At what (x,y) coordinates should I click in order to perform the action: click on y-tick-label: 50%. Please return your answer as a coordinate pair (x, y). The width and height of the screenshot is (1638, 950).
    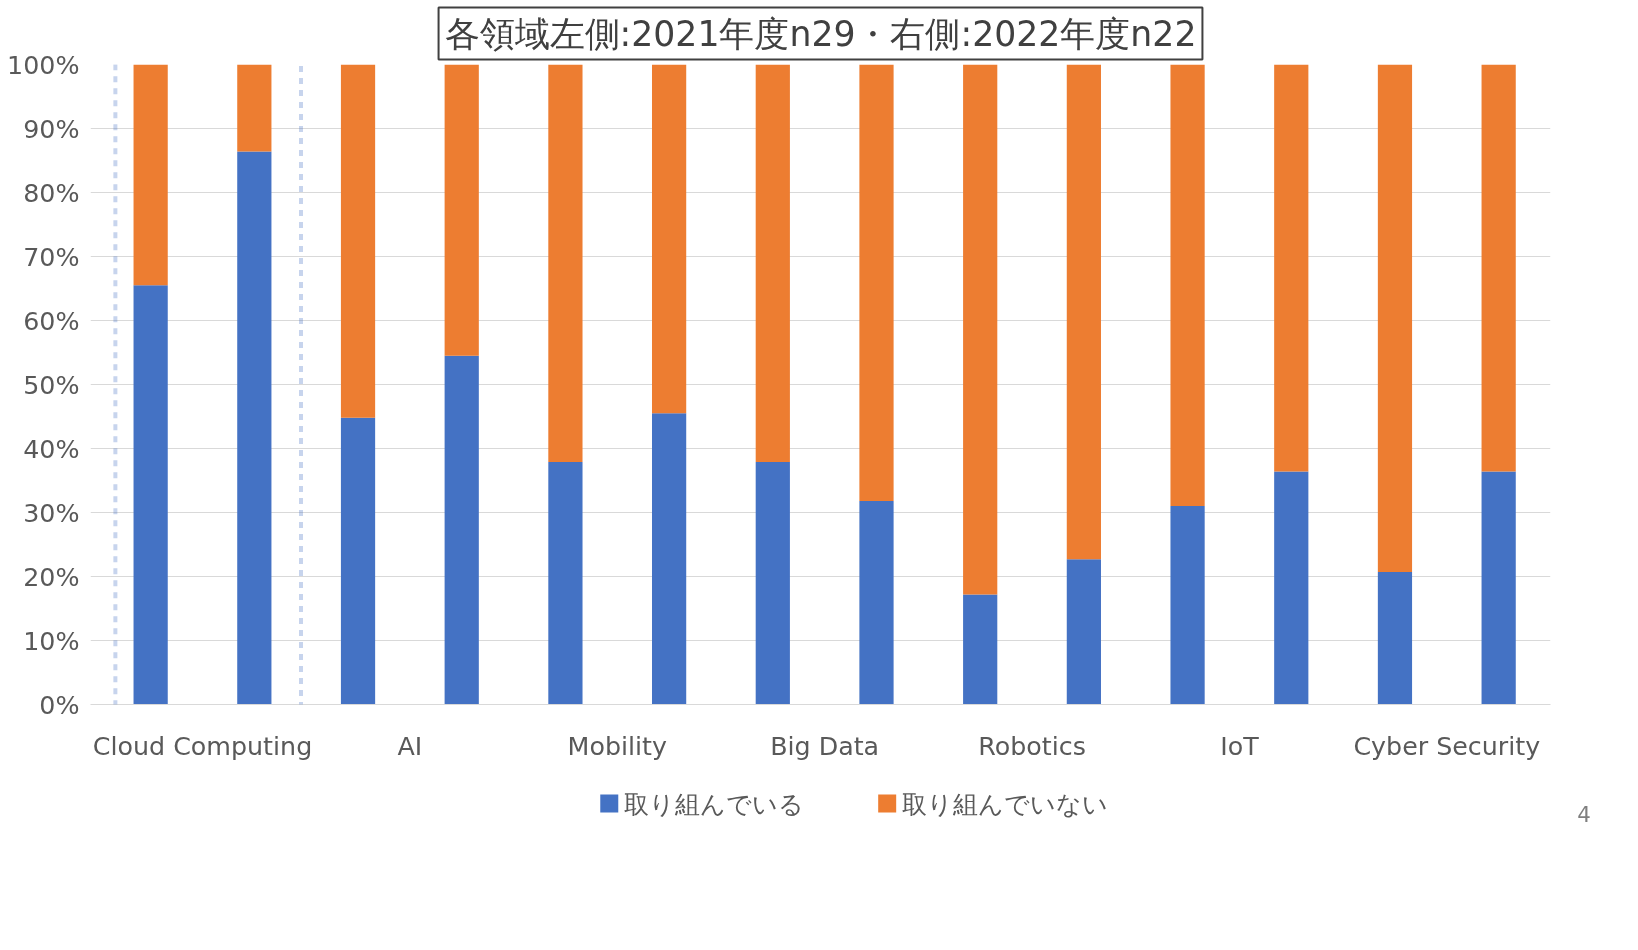
    Looking at the image, I should click on (51, 384).